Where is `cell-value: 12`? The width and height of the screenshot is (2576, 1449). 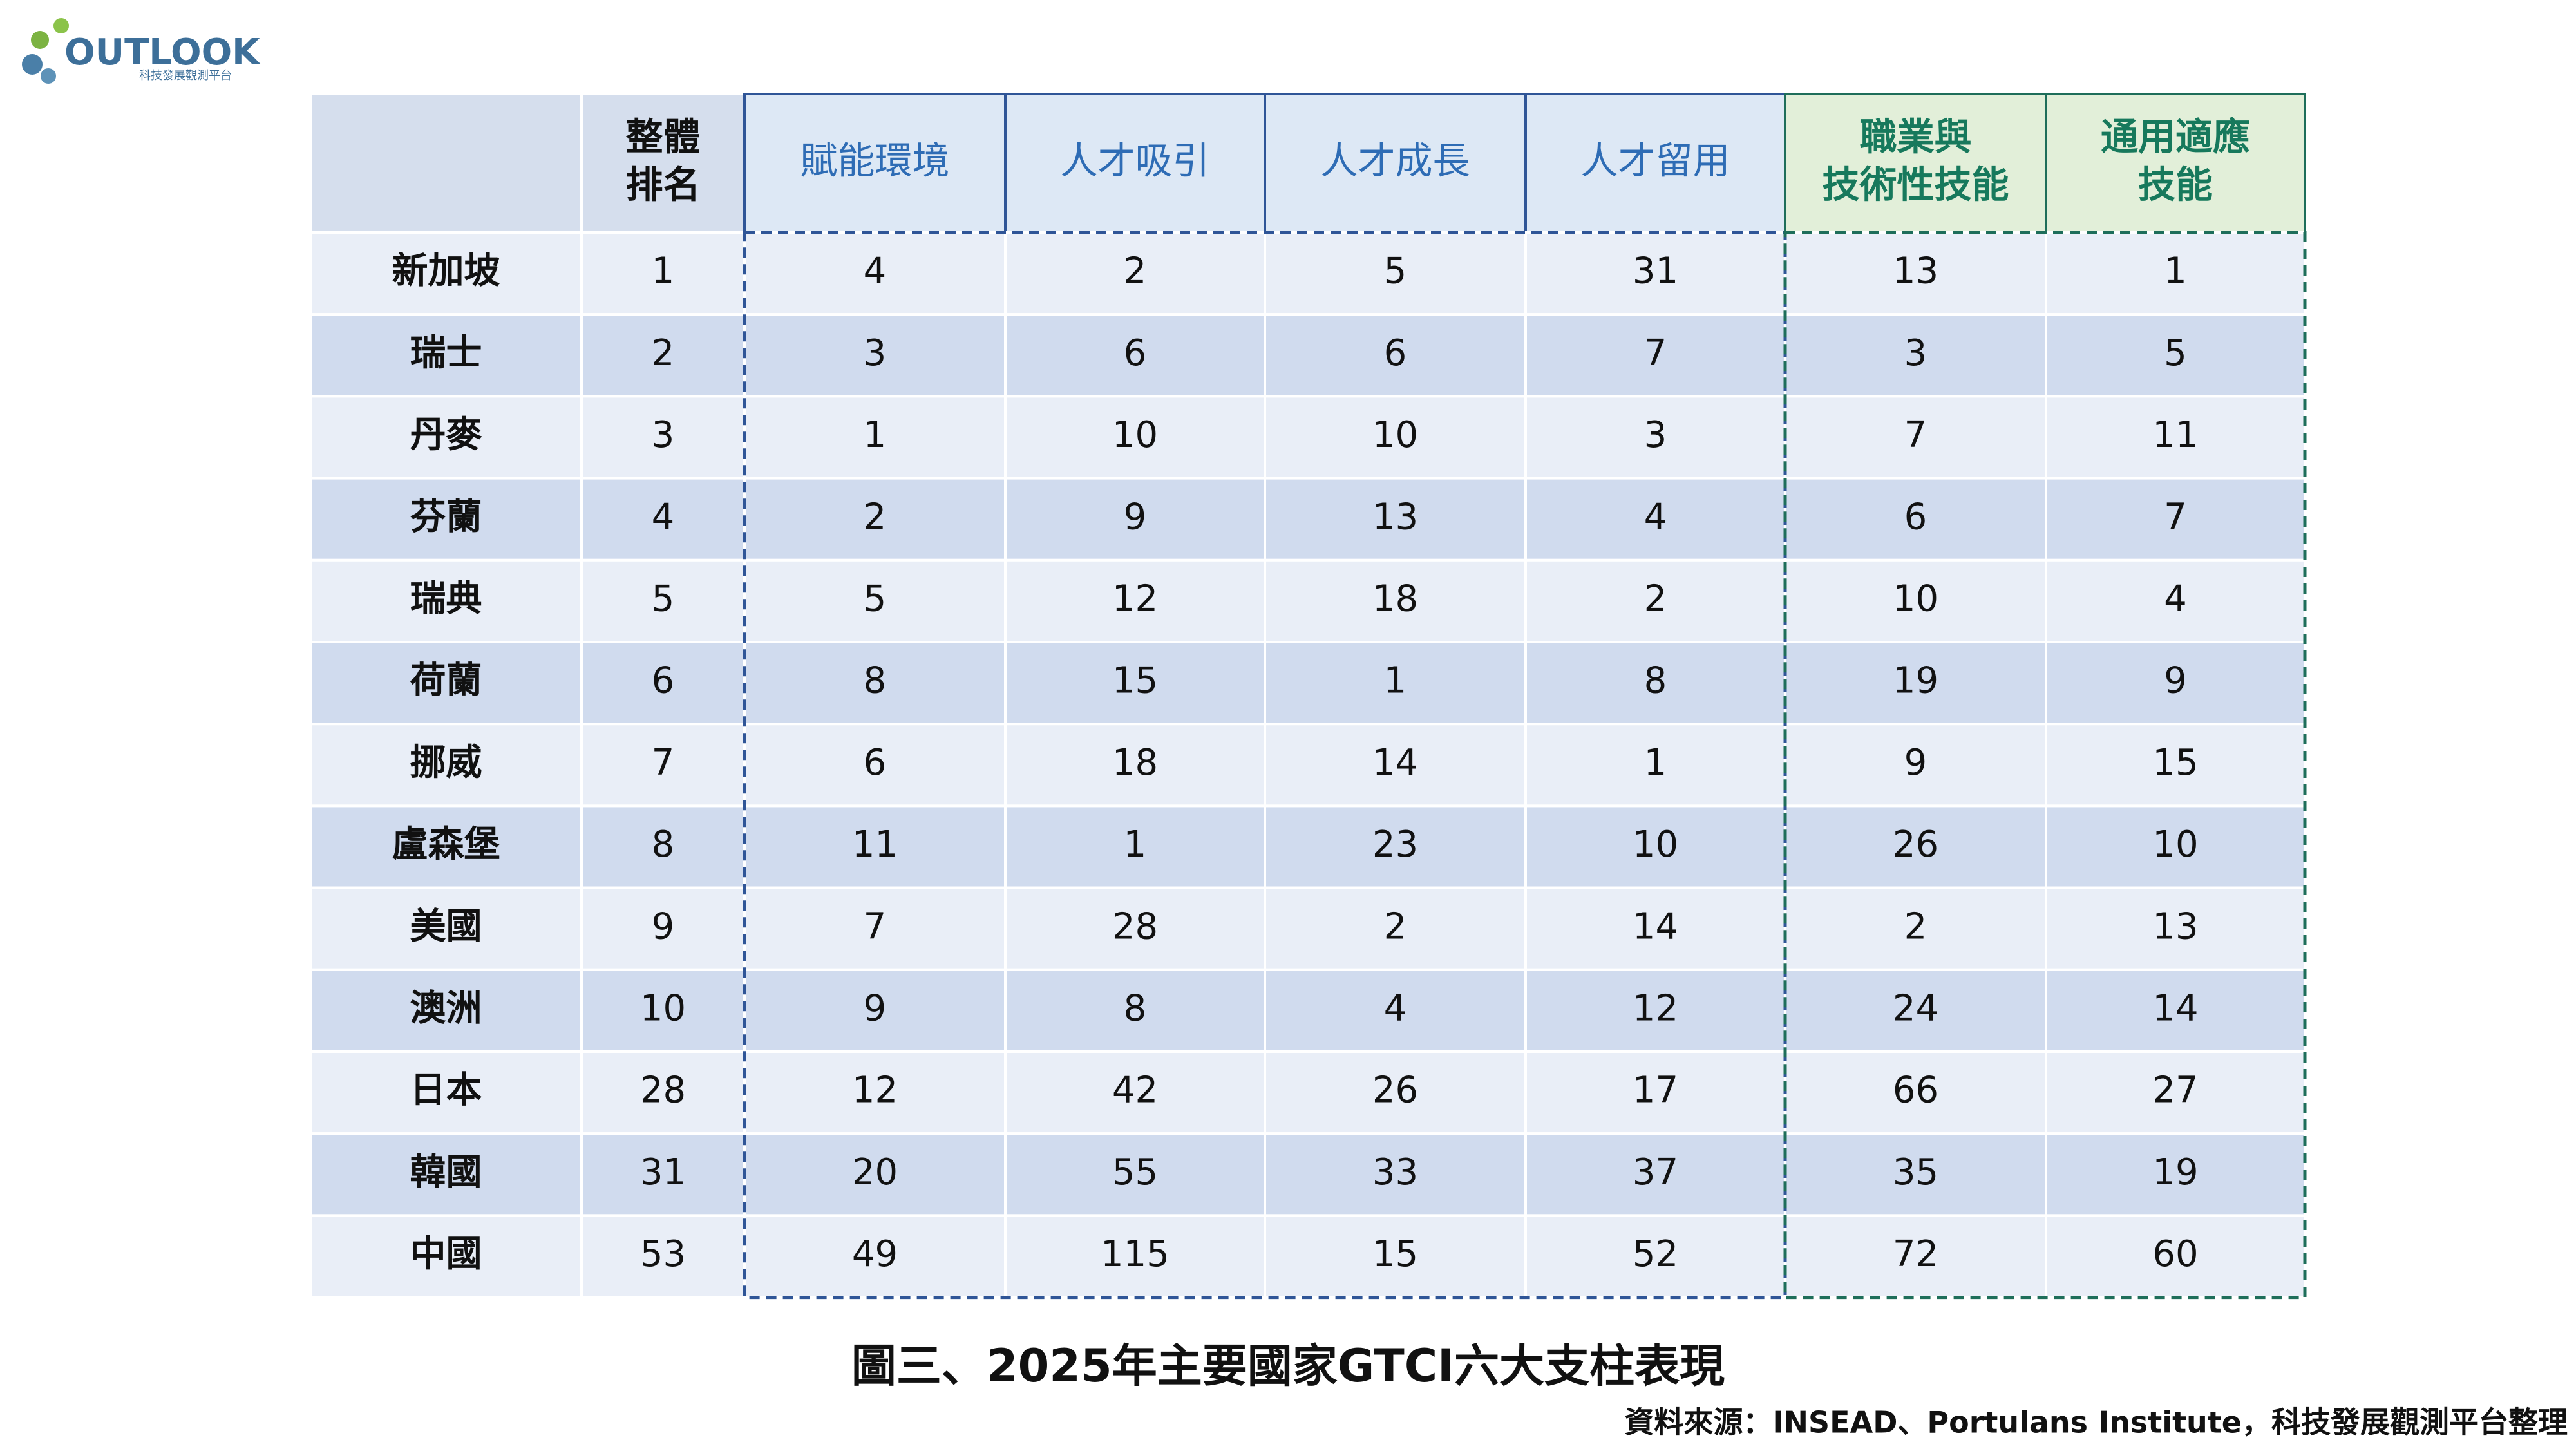 cell-value: 12 is located at coordinates (1655, 1009).